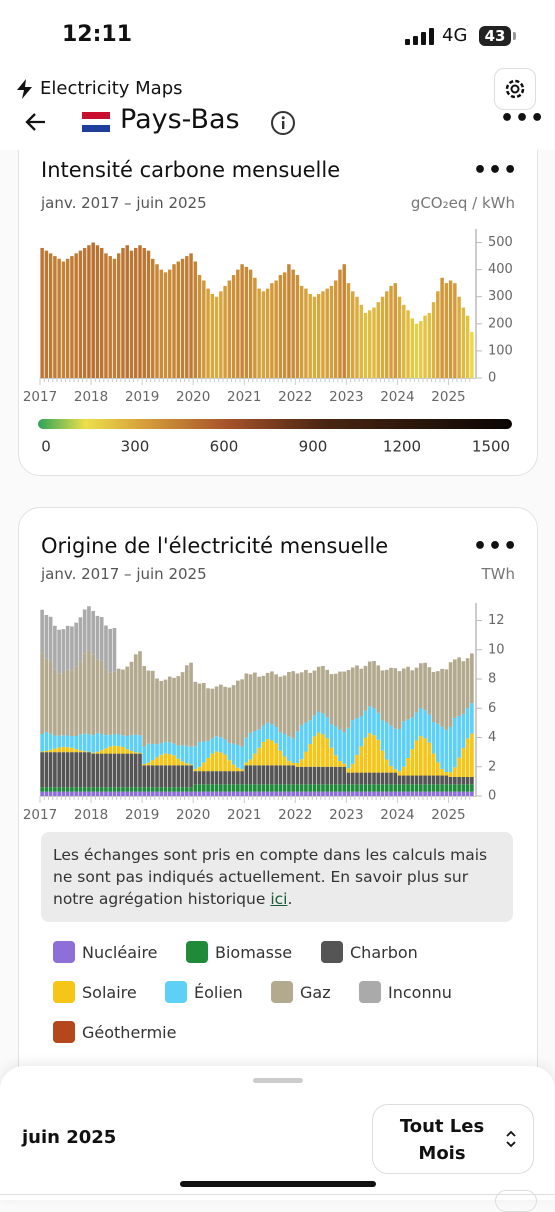 This screenshot has width=555, height=1212. Describe the element at coordinates (454, 35) in the screenshot. I see `network-label: 4G` at that location.